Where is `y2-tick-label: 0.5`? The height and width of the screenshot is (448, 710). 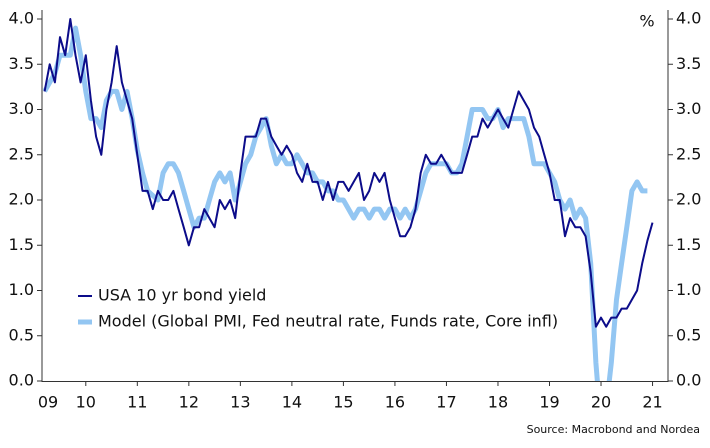 y2-tick-label: 0.5 is located at coordinates (688, 334).